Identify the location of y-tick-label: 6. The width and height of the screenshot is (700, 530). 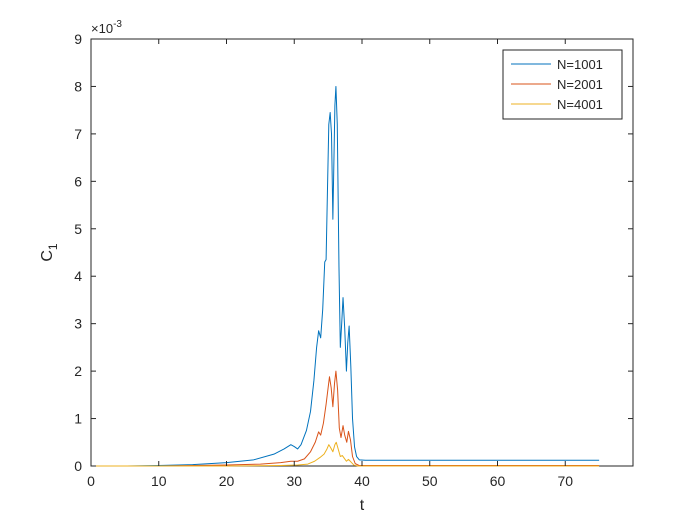
(78, 181).